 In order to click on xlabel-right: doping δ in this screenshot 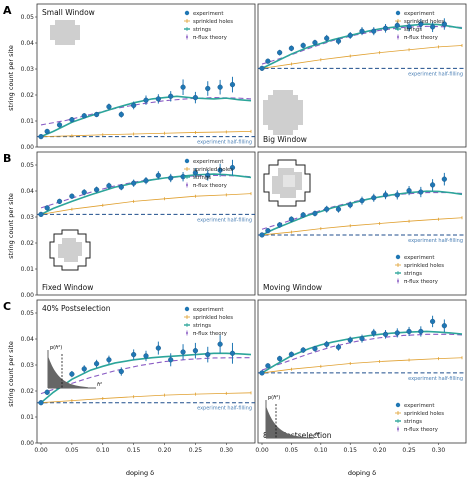, I will do `click(362, 473)`.